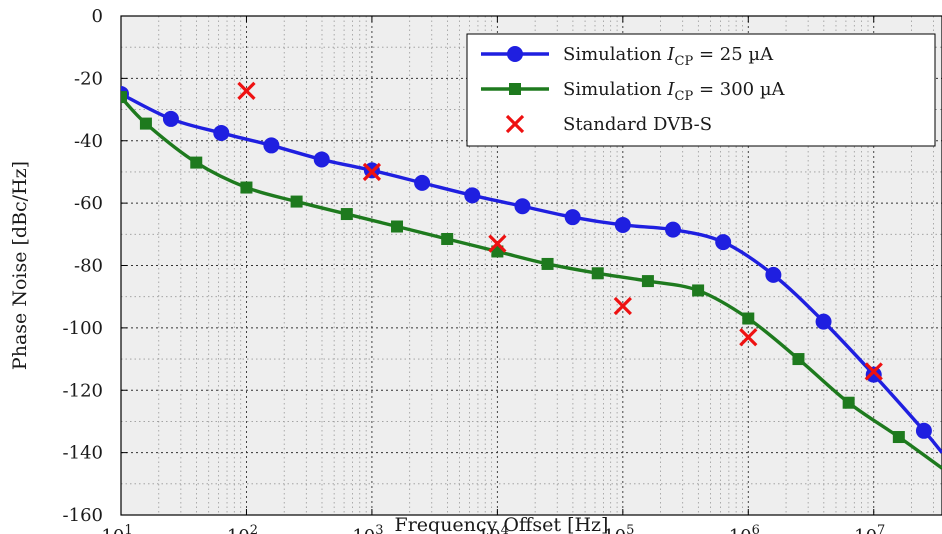 This screenshot has height=534, width=942. I want to click on legend-item: Simulation ICP = 300 µA, so click(633, 91).